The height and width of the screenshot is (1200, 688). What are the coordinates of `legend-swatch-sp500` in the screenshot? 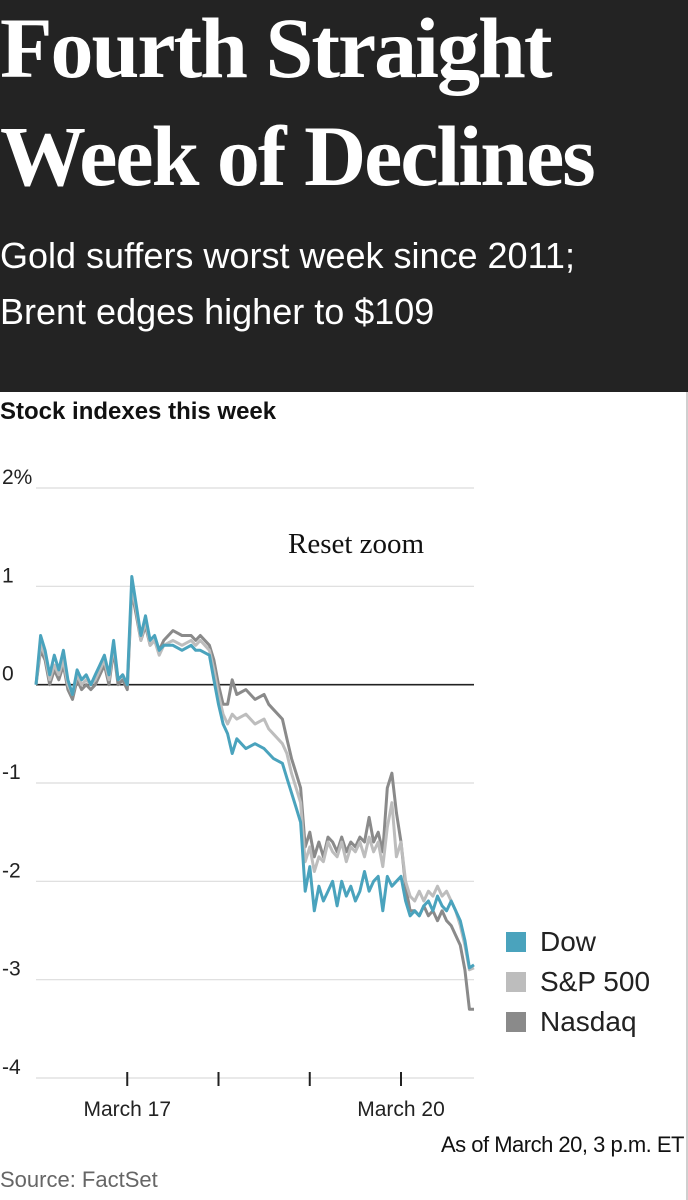 It's located at (516, 982).